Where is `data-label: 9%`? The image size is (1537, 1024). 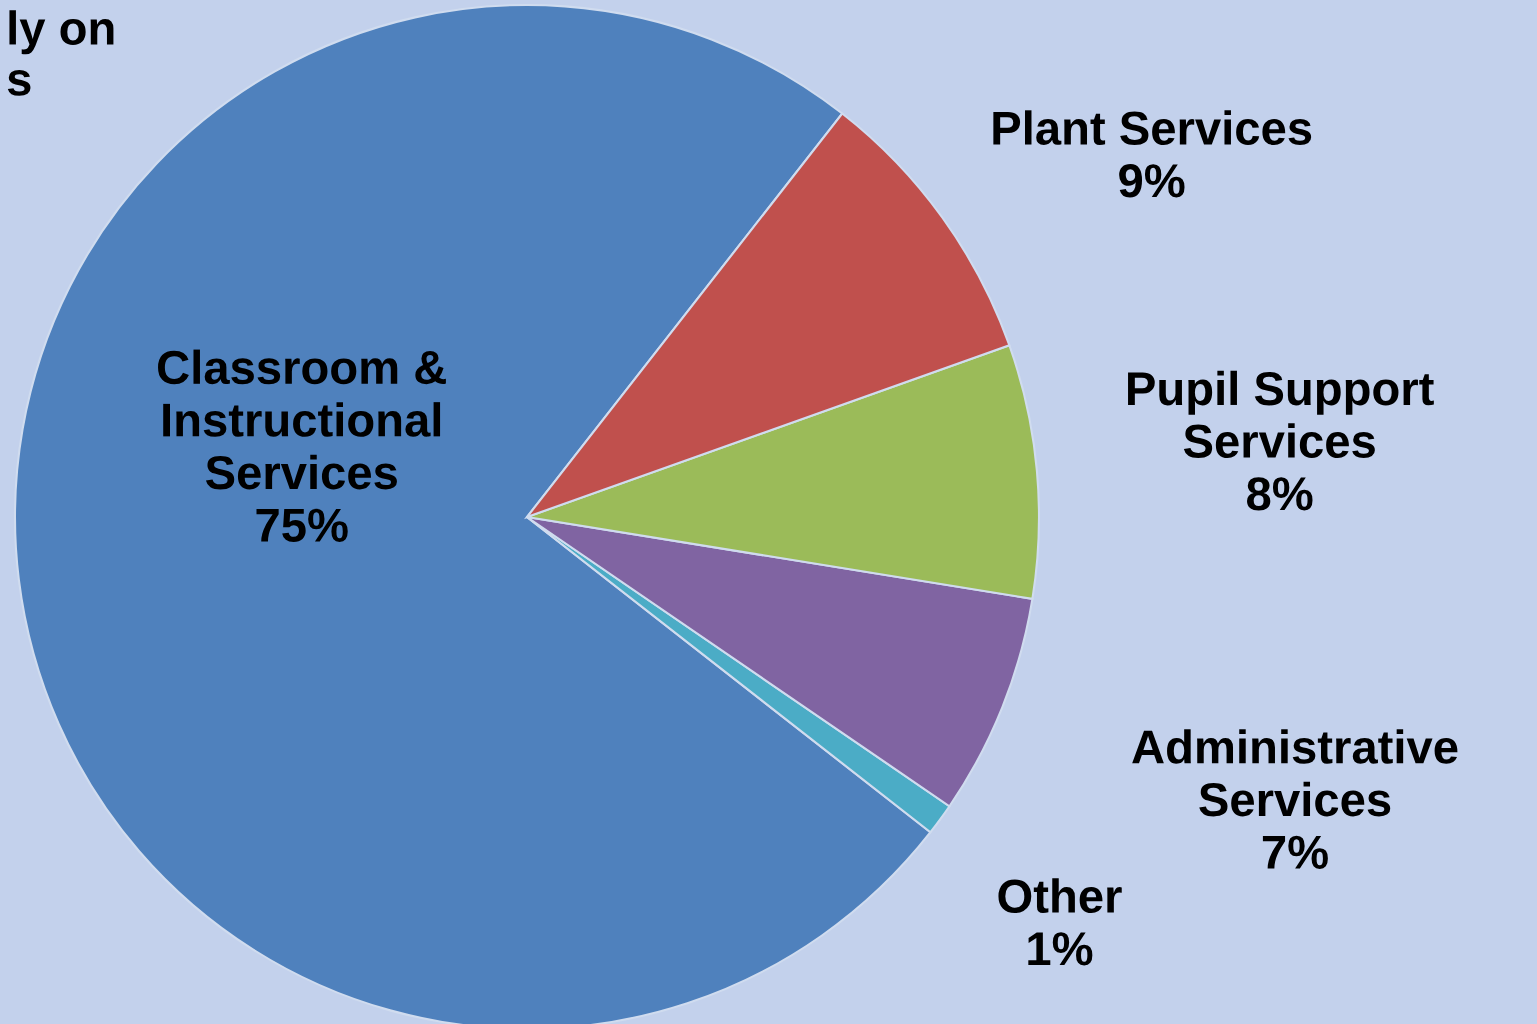 data-label: 9% is located at coordinates (1152, 181).